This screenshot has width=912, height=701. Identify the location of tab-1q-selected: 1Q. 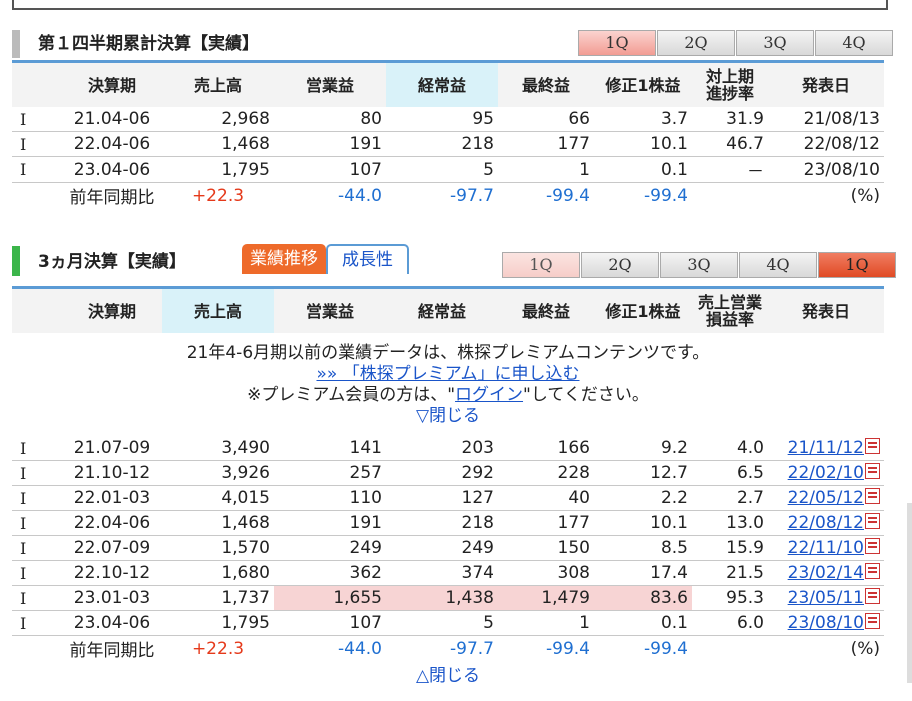
(857, 265).